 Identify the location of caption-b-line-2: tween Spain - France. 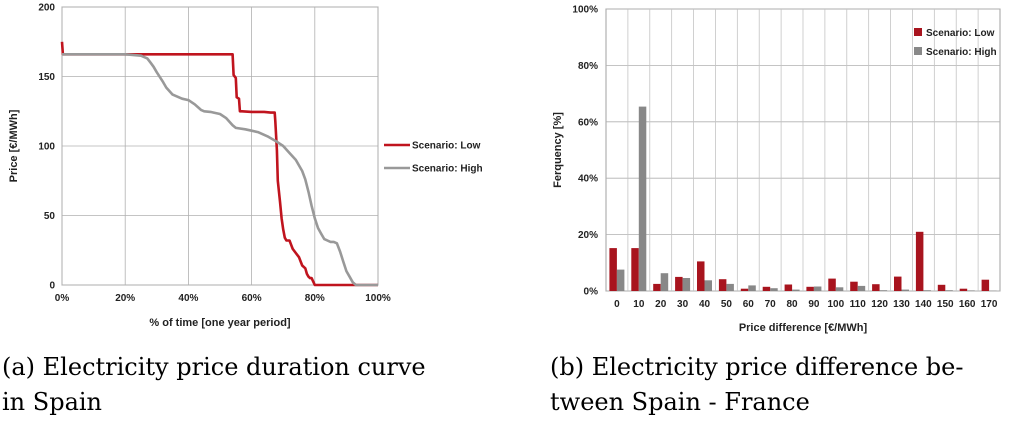
(680, 402).